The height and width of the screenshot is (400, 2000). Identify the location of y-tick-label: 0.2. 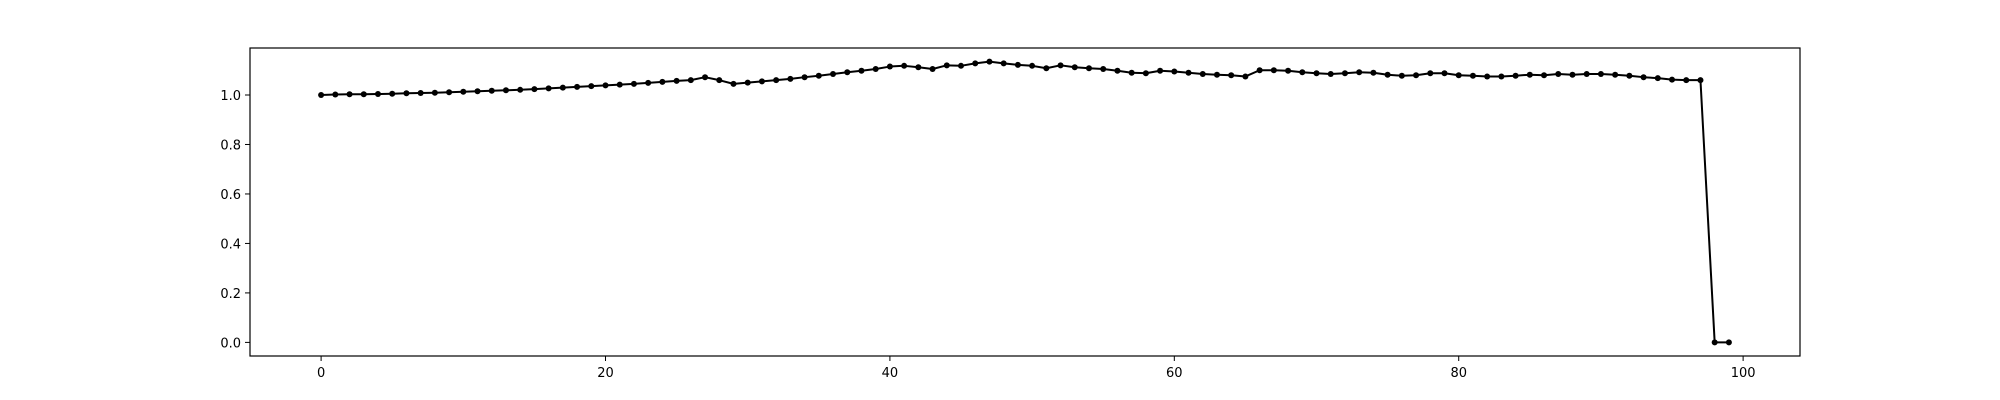
(230, 294).